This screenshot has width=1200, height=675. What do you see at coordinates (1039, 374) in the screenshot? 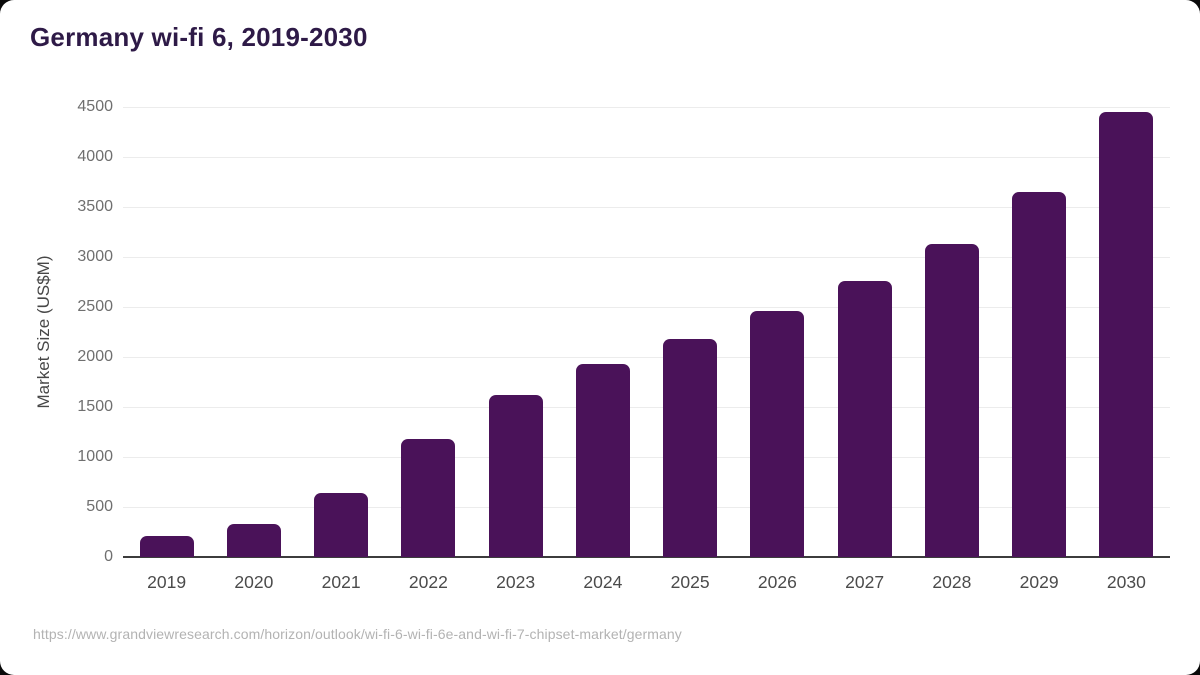
I see `bar-2029` at bounding box center [1039, 374].